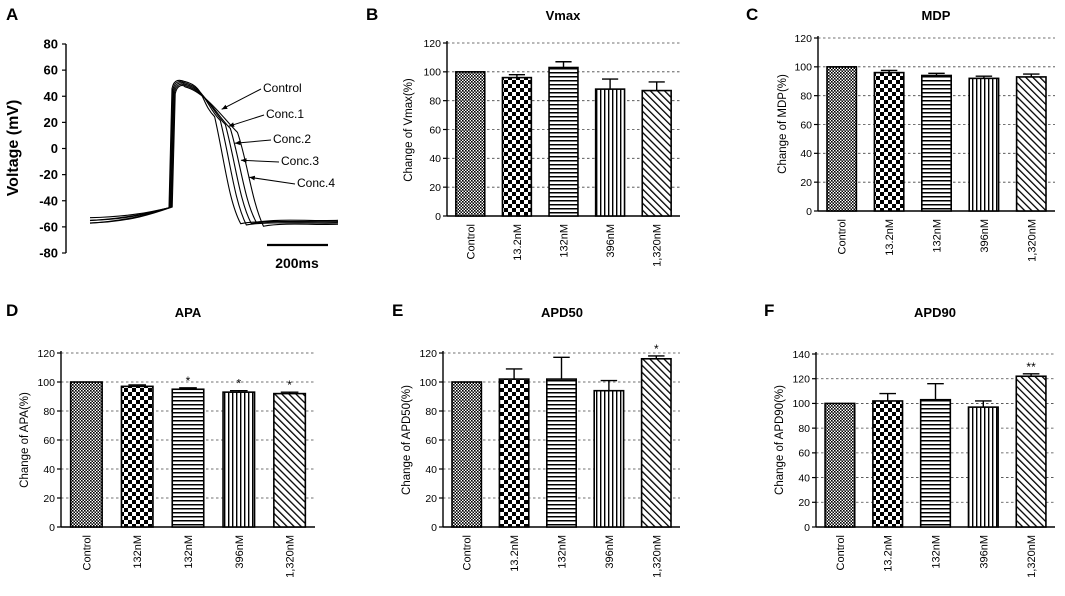  I want to click on voltage-axis-label: Voltage (mV), so click(13, 148).